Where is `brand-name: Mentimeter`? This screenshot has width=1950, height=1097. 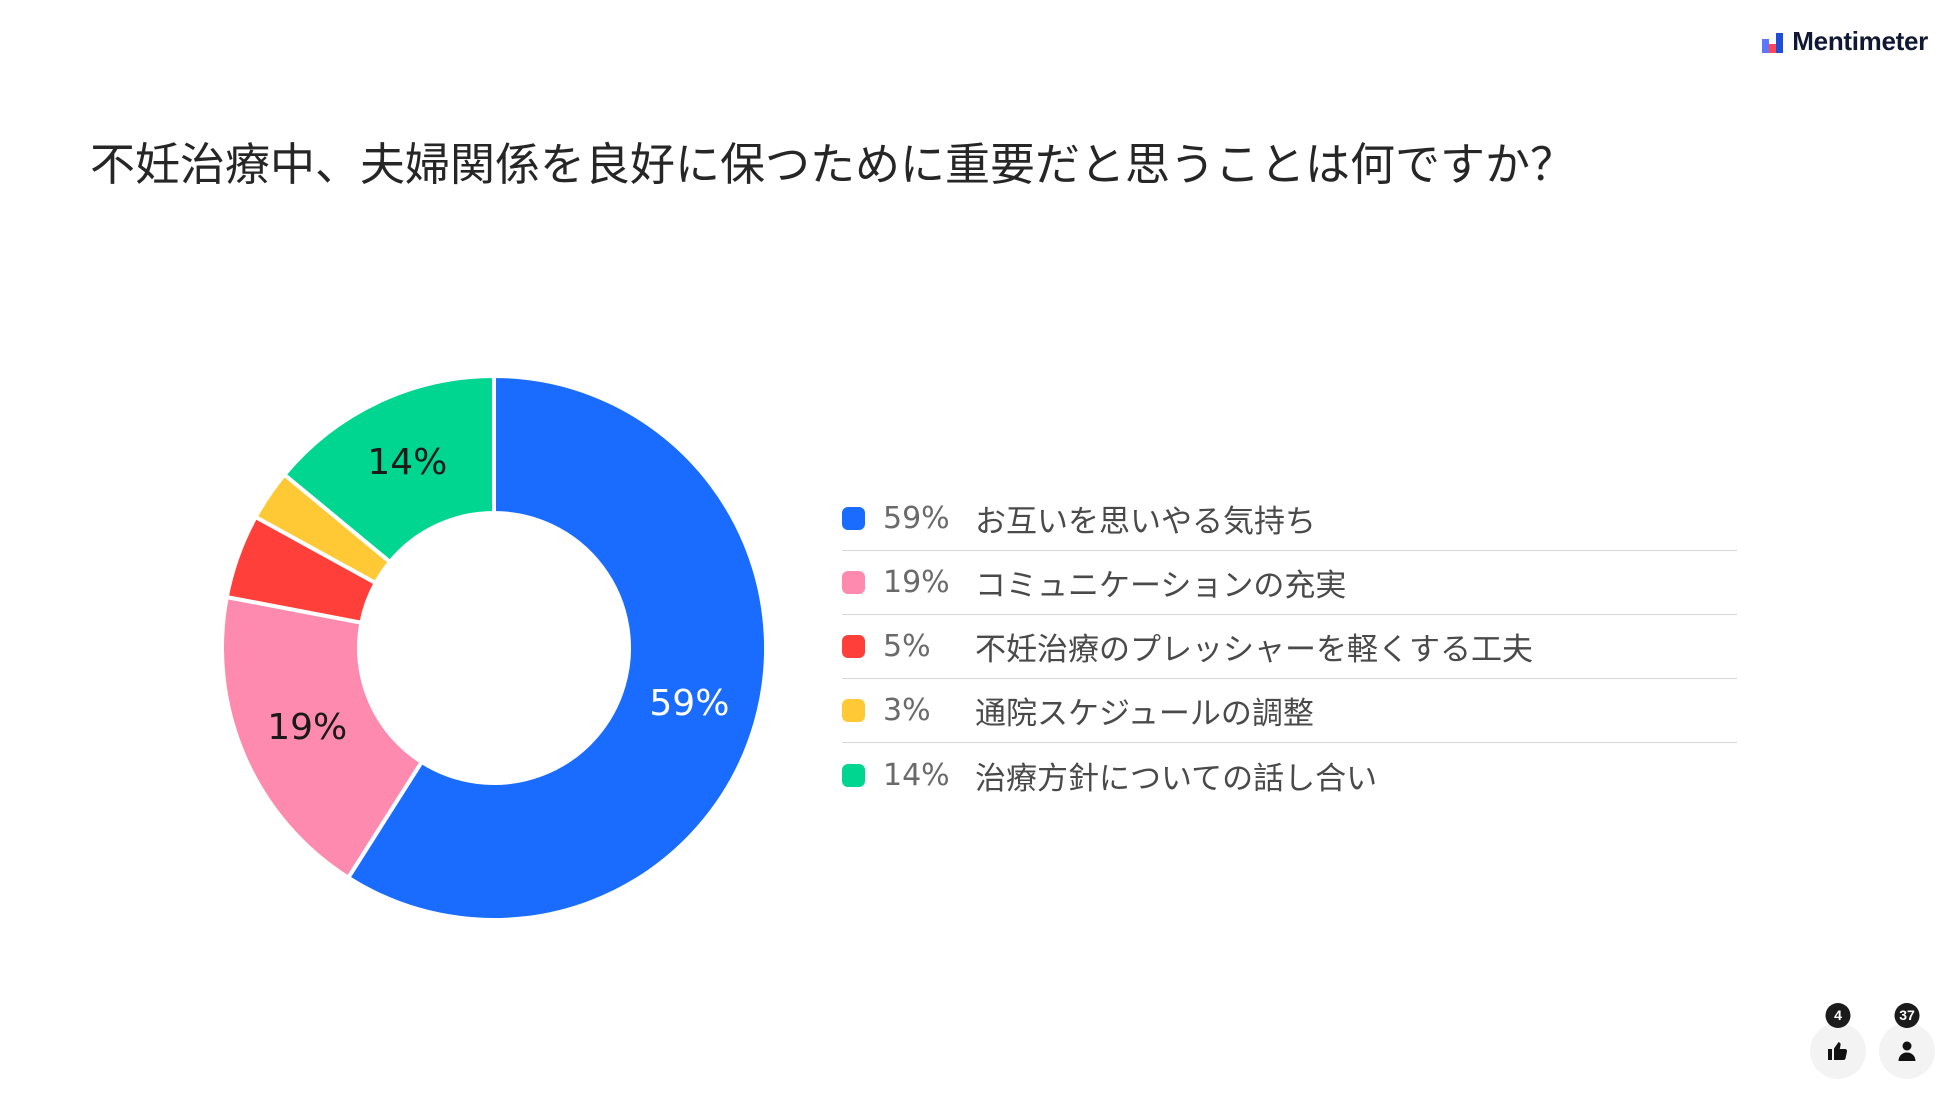 brand-name: Mentimeter is located at coordinates (1860, 41).